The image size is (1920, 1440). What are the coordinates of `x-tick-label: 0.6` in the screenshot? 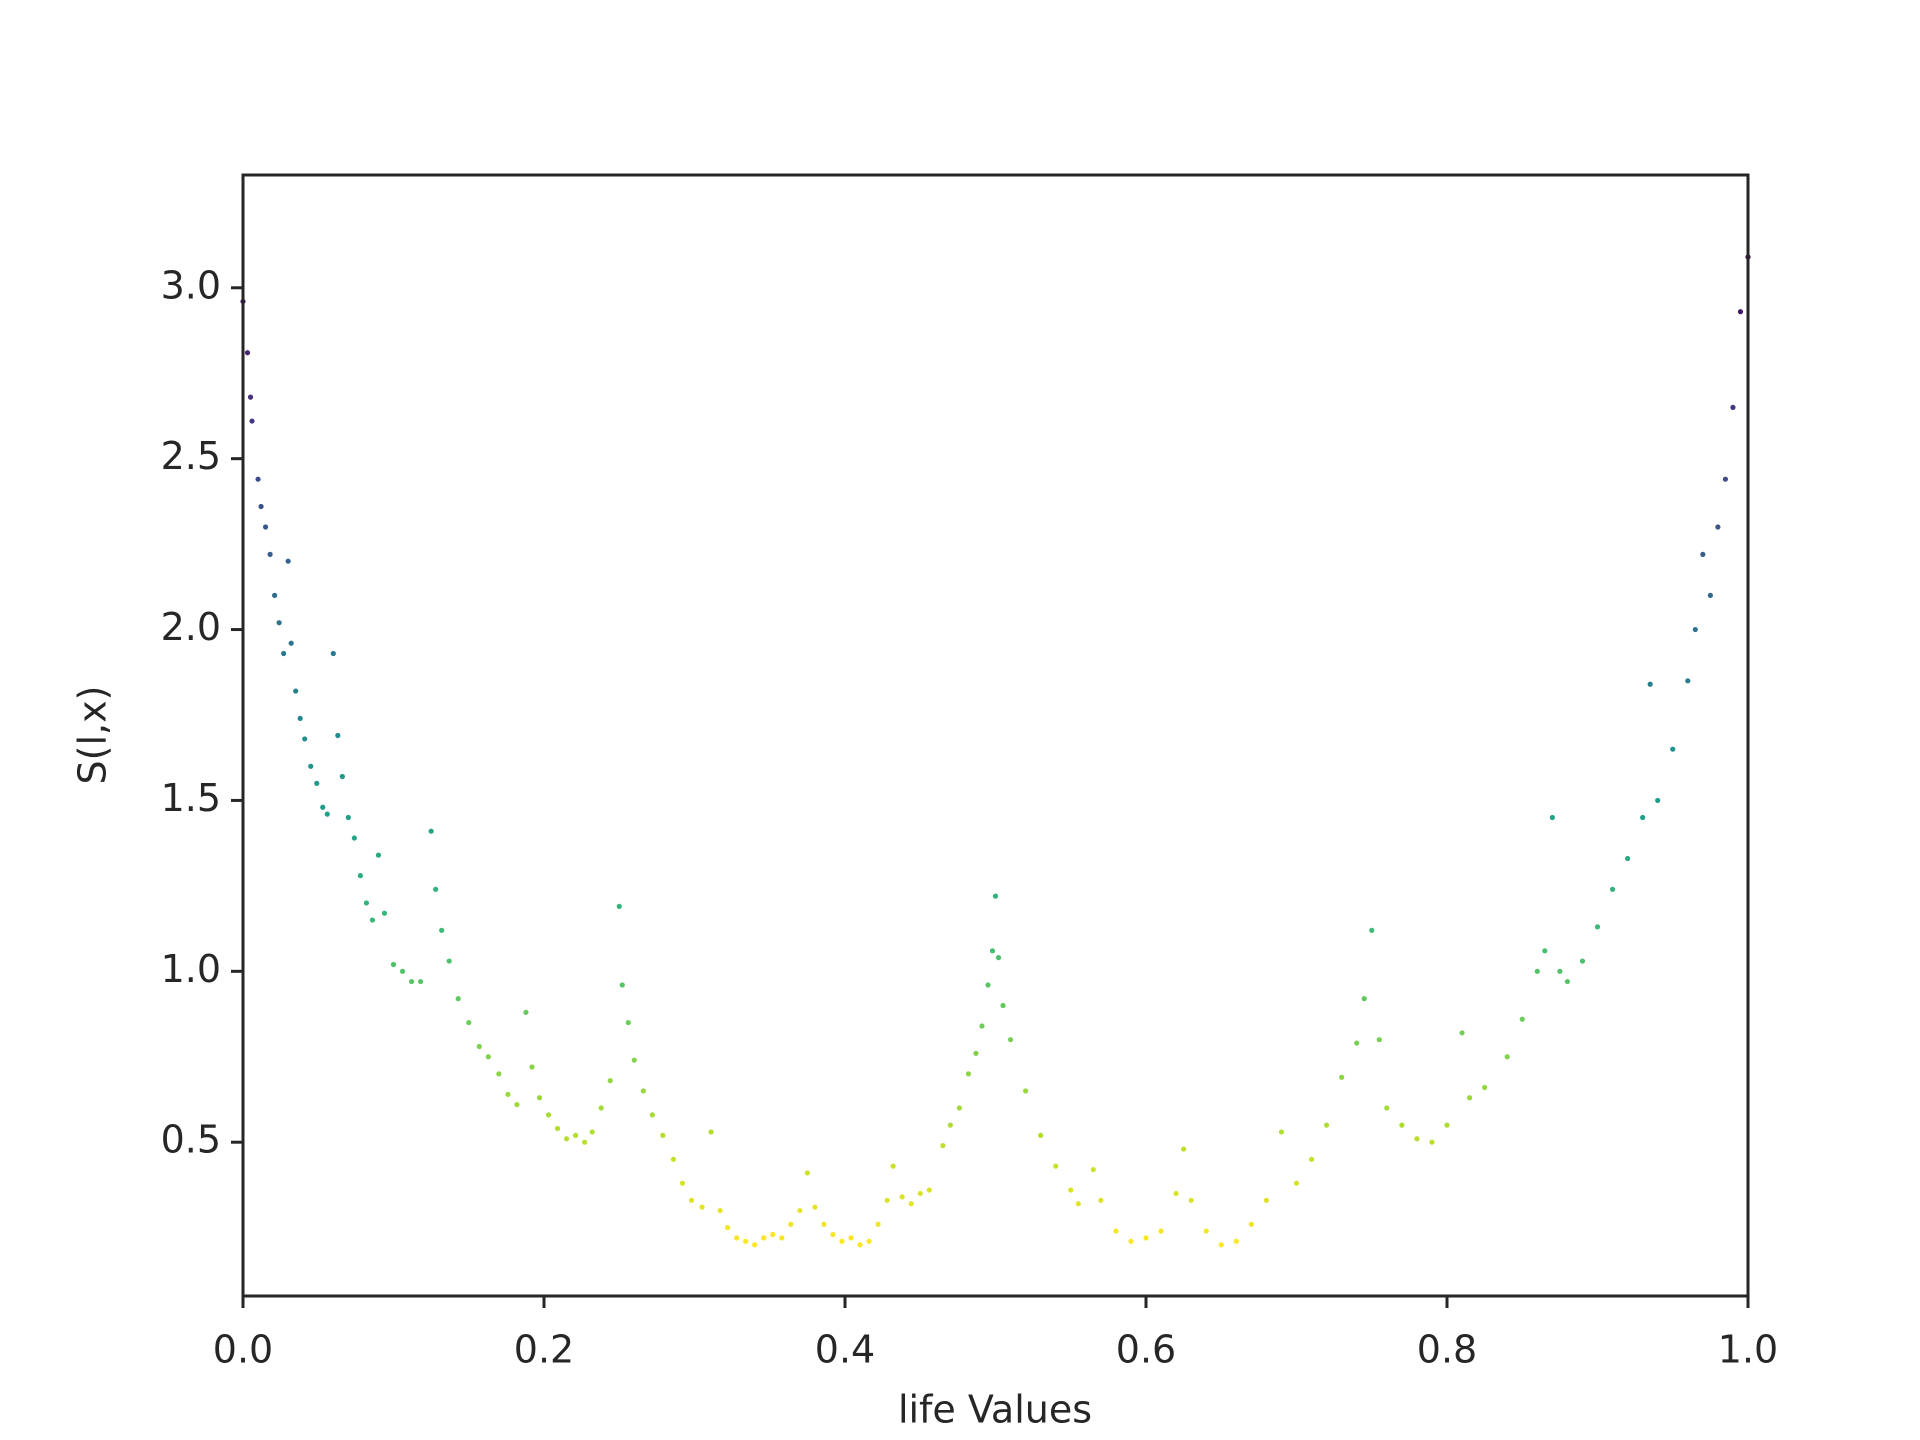 It's located at (1146, 1350).